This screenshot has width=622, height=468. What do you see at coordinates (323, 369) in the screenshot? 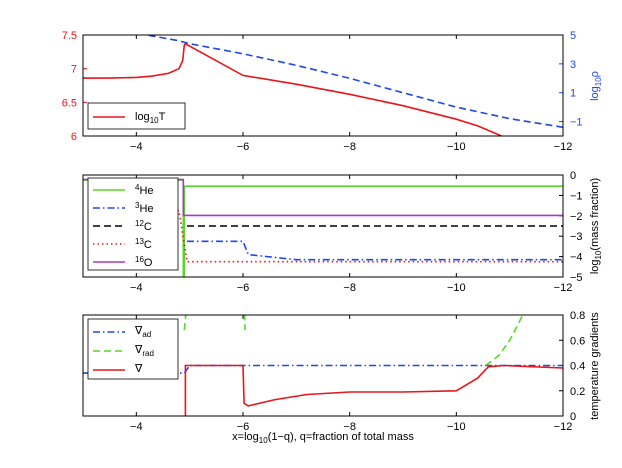
I see `nabla-ad-line` at bounding box center [323, 369].